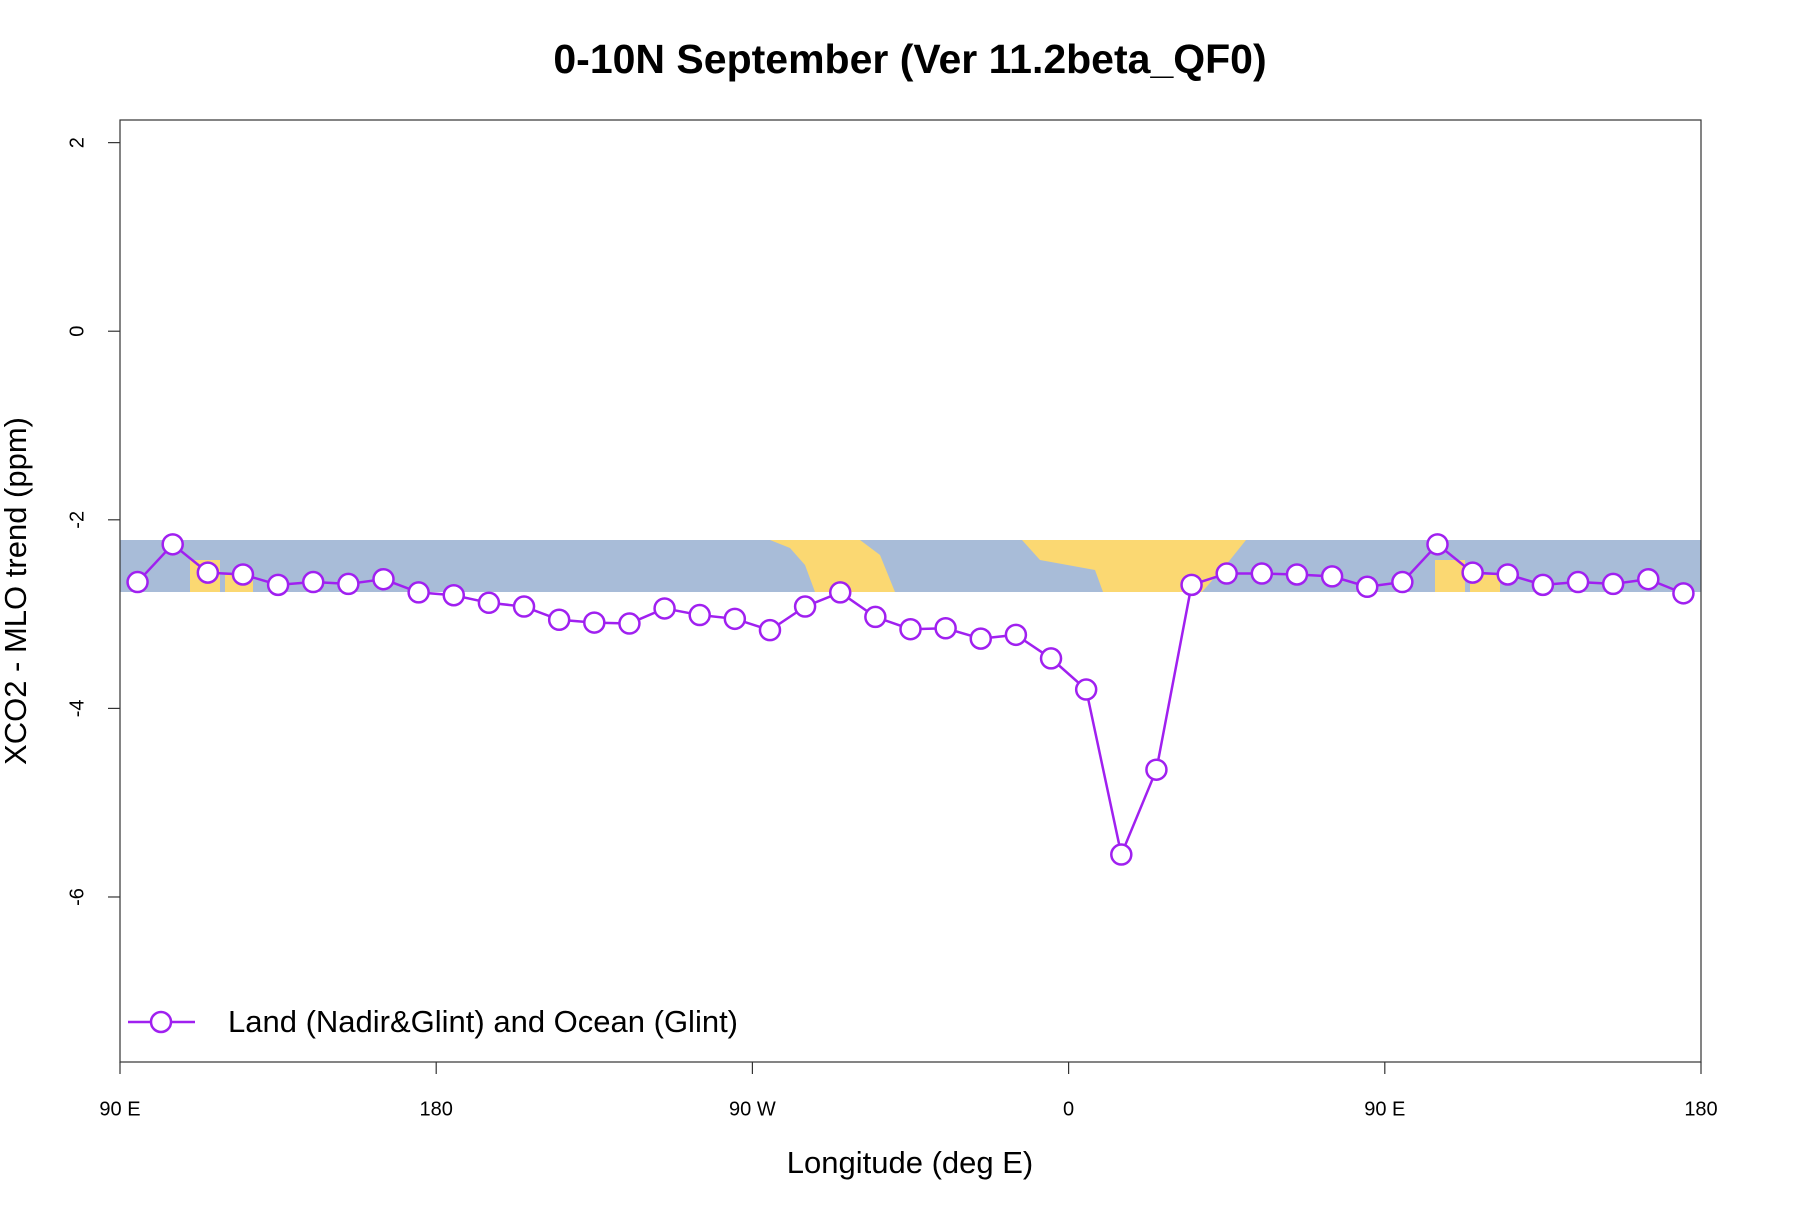 The image size is (1800, 1205). What do you see at coordinates (77, 520) in the screenshot?
I see `y-tick-label: -2` at bounding box center [77, 520].